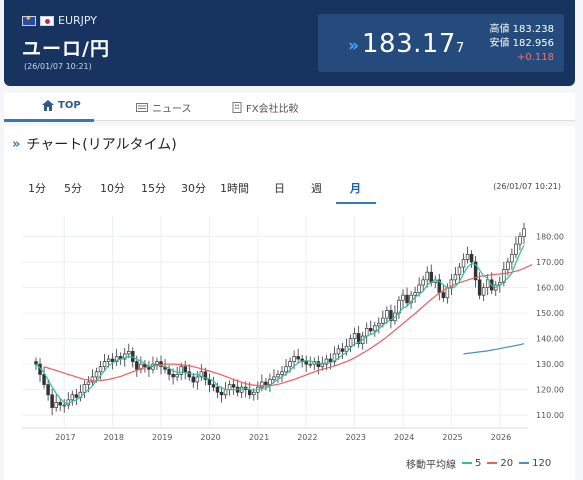 Image resolution: width=583 pixels, height=480 pixels. What do you see at coordinates (521, 29) in the screenshot?
I see `high-row: 高値 183.238` at bounding box center [521, 29].